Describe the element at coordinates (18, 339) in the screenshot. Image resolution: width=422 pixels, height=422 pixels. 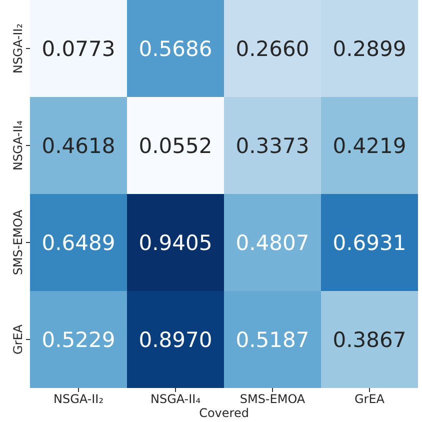
I see `y-tick-label: GrEA` at that location.